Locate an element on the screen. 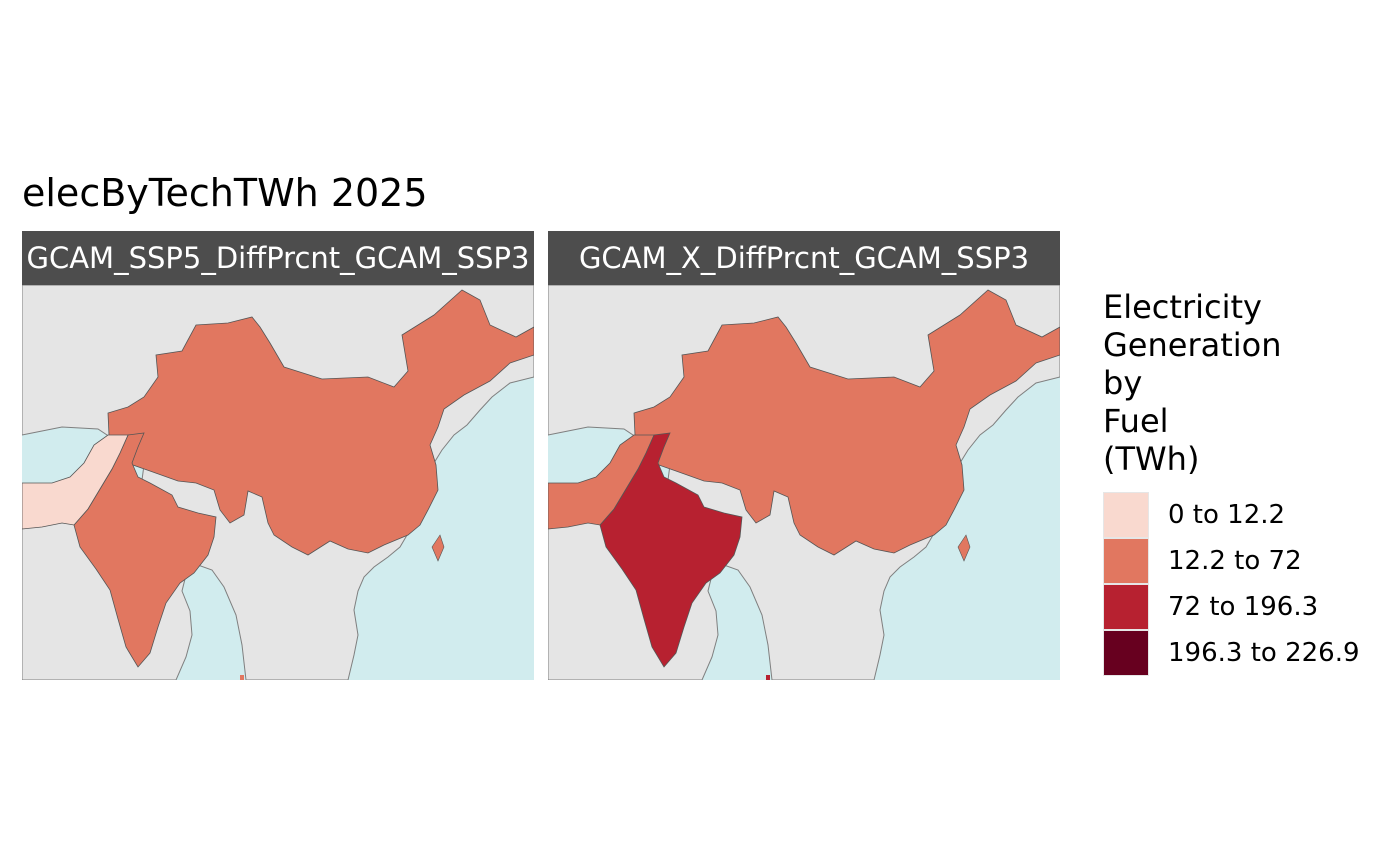 The image size is (1400, 865). legend-key: 0 to 12.2 is located at coordinates (1231, 515).